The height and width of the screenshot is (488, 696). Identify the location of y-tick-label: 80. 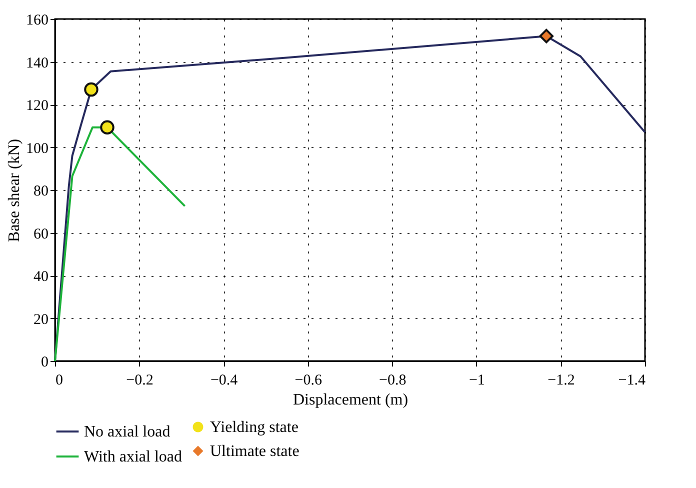
(41, 192).